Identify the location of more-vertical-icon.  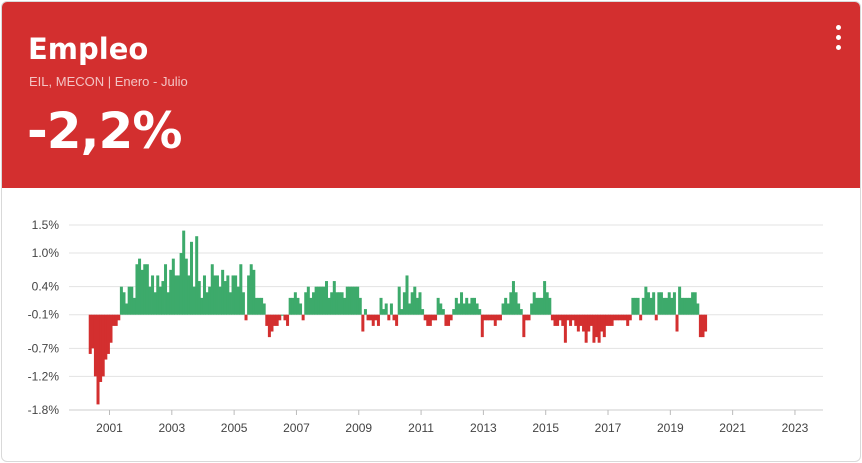
(838, 39).